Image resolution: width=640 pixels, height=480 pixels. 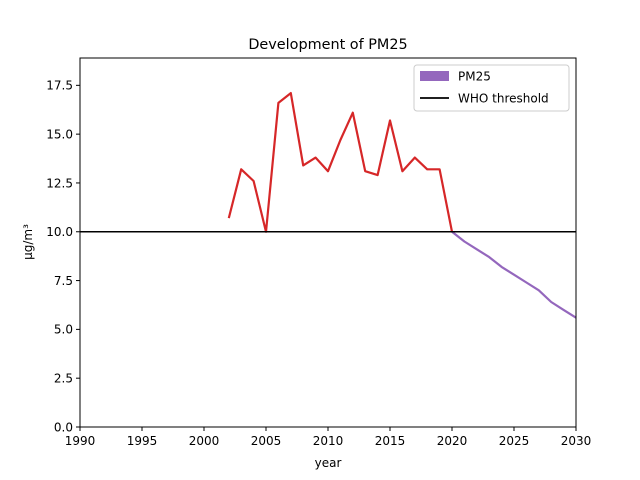 What do you see at coordinates (514, 274) in the screenshot?
I see `series-line-projection` at bounding box center [514, 274].